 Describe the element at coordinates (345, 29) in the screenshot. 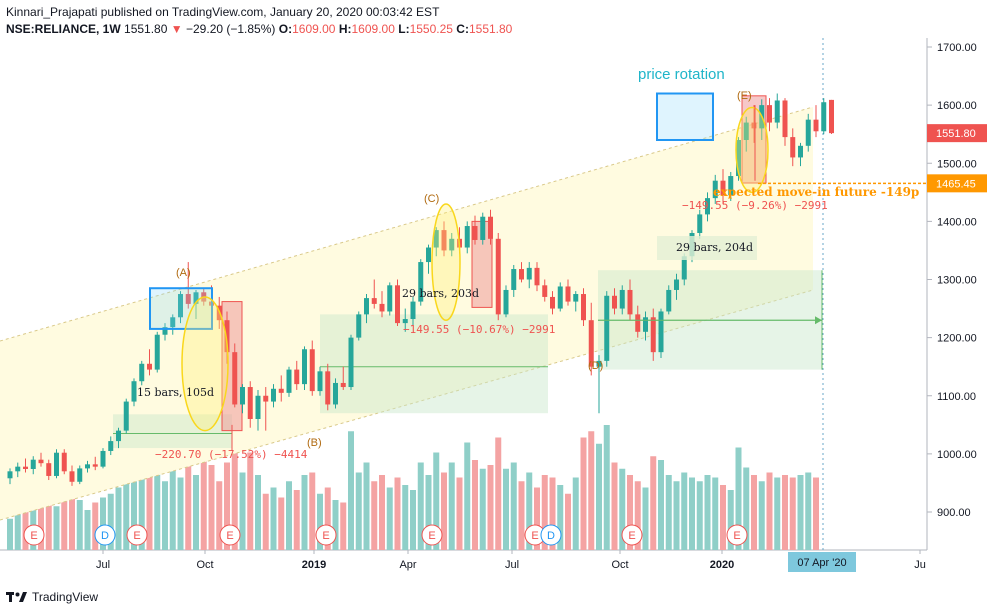

I see `high-label: H:` at that location.